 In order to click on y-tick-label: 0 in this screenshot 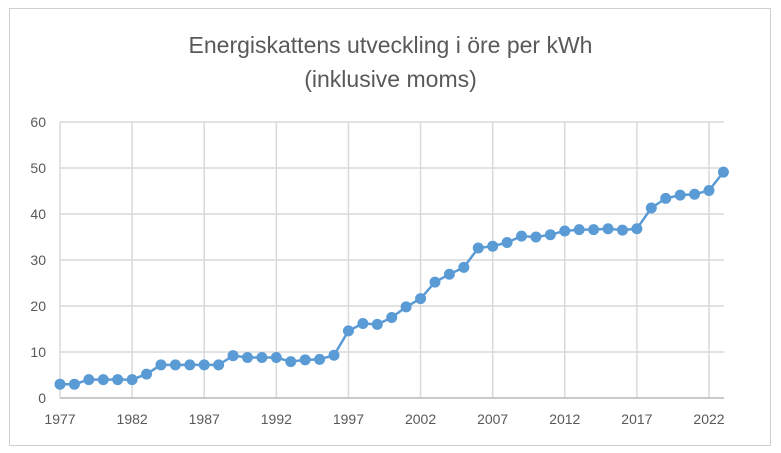, I will do `click(42, 398)`.